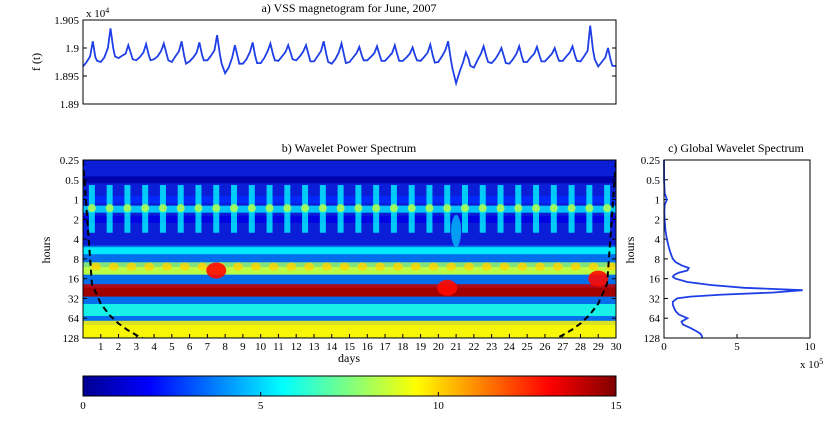  Describe the element at coordinates (658, 240) in the screenshot. I see `global-y-tick-label: 4` at that location.